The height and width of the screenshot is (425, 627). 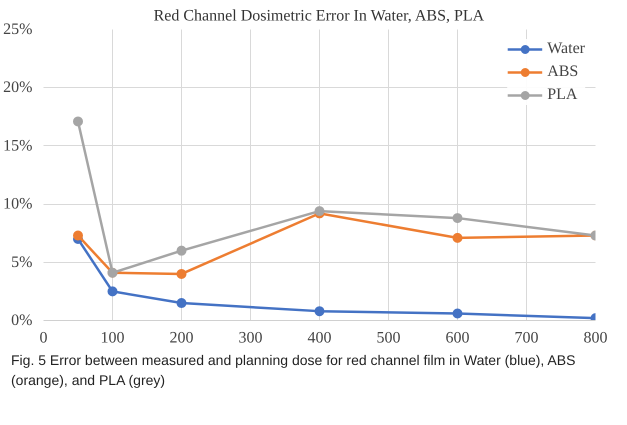 I want to click on x-tick-label: 600, so click(x=458, y=338).